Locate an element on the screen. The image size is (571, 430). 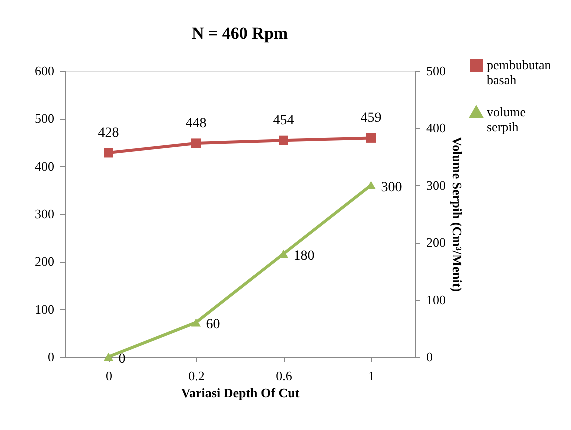
chart-title: N = 460 Rpm is located at coordinates (240, 33).